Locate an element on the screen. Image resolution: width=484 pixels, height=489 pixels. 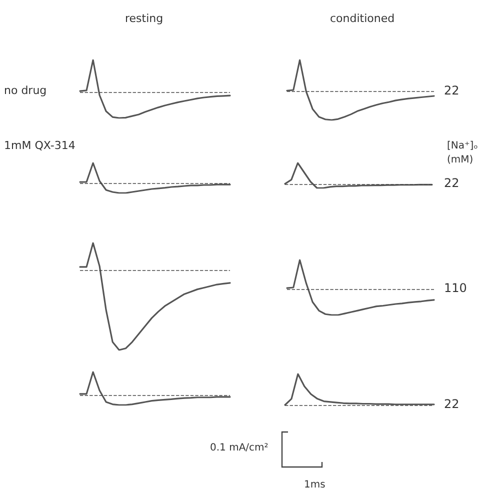
text: (mM) is located at coordinates (460, 160).